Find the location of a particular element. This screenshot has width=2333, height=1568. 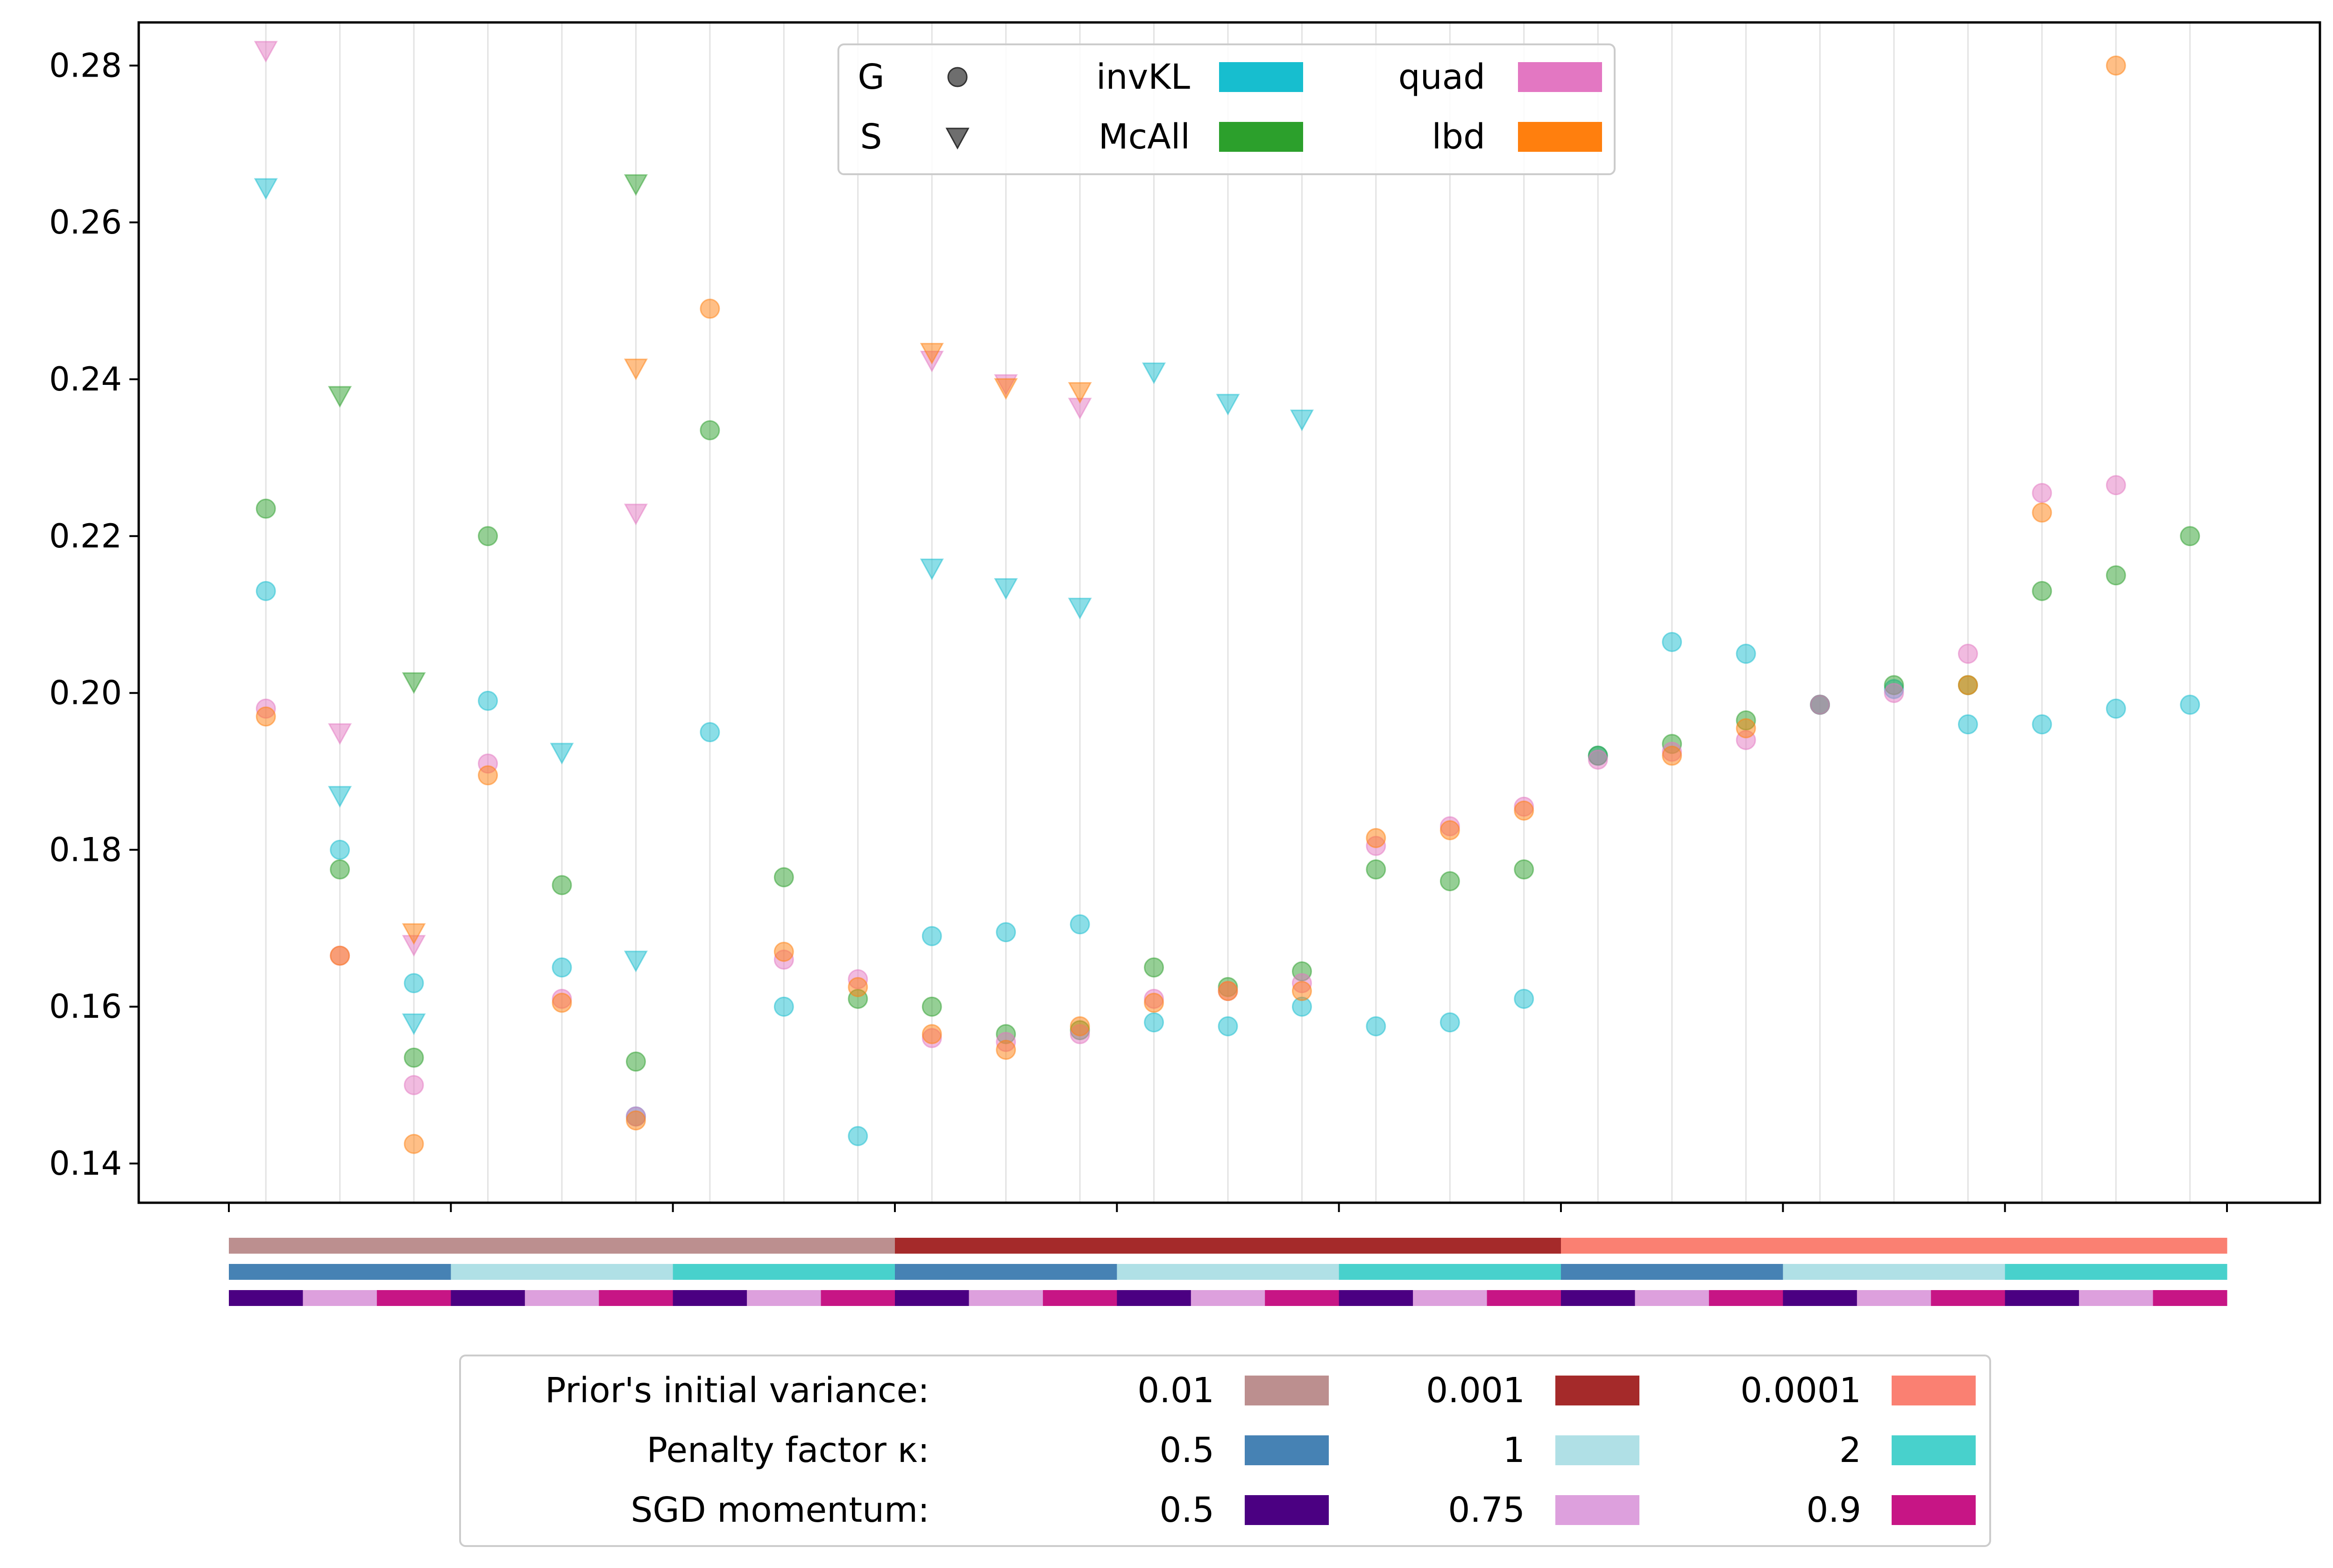

marker-quad-S is located at coordinates (340, 734).